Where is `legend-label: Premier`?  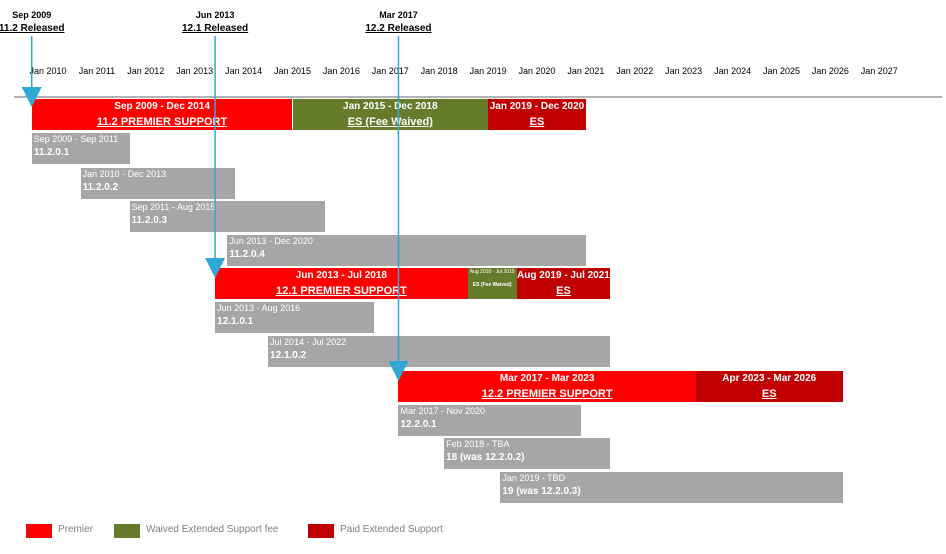
legend-label: Premier is located at coordinates (76, 529).